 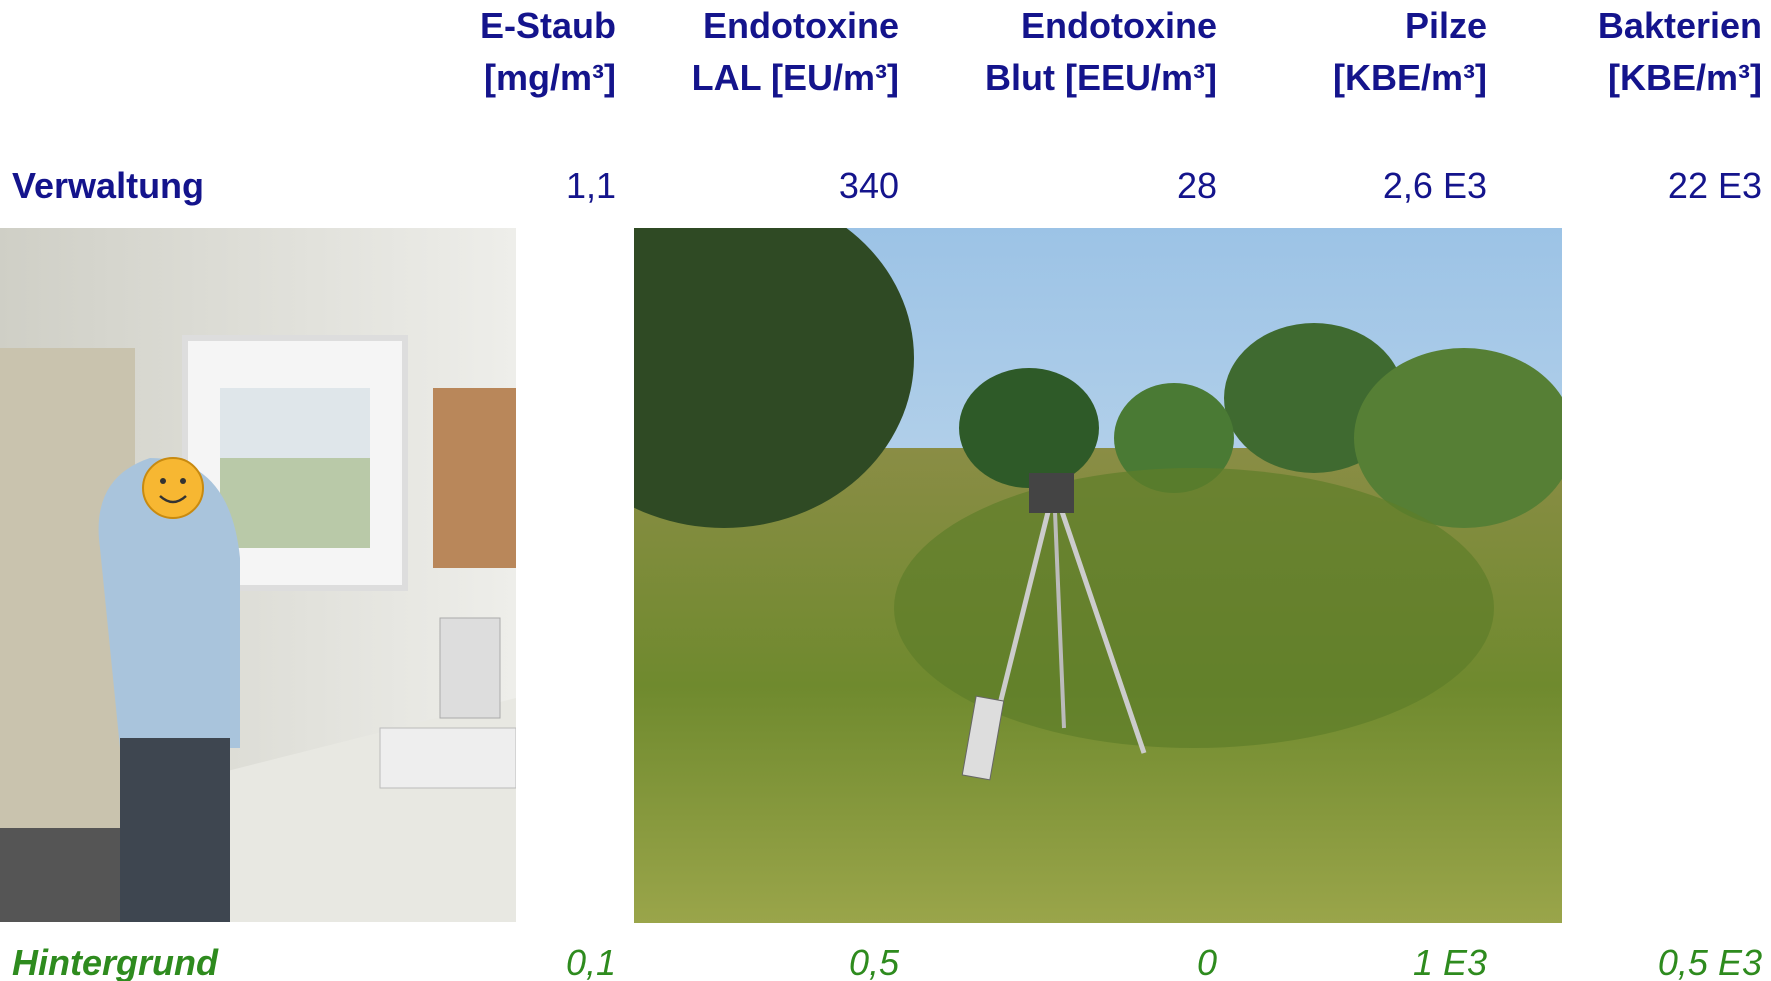 I want to click on column-header: E-Staub, so click(x=547, y=25).